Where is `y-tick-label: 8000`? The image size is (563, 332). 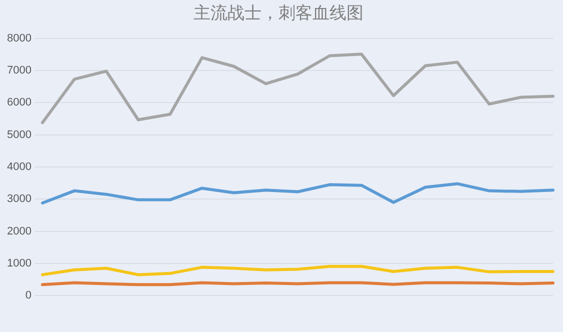
y-tick-label: 8000 is located at coordinates (19, 38).